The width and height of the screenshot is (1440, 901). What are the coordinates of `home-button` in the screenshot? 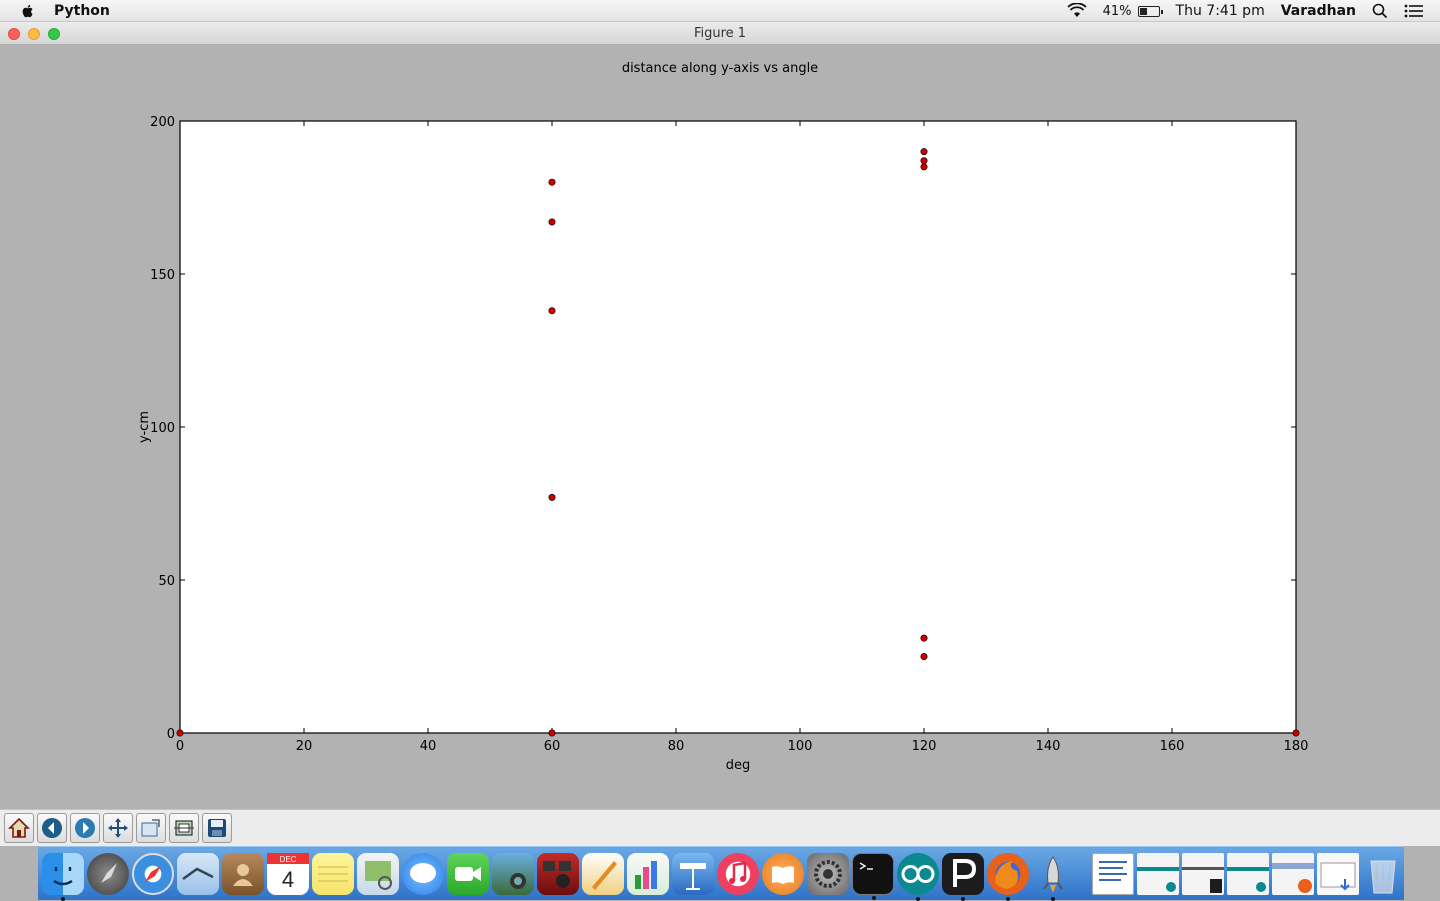 It's located at (19, 828).